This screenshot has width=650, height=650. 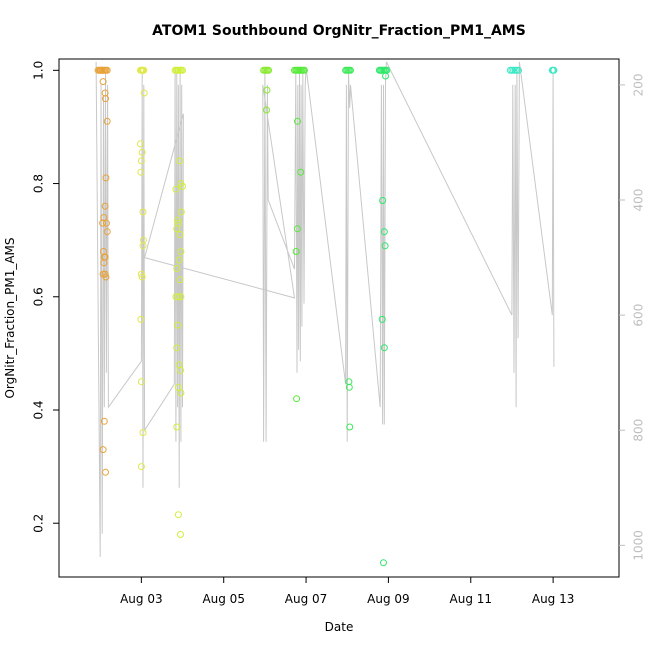 I want to click on x-tick-label: Aug 05, so click(x=223, y=599).